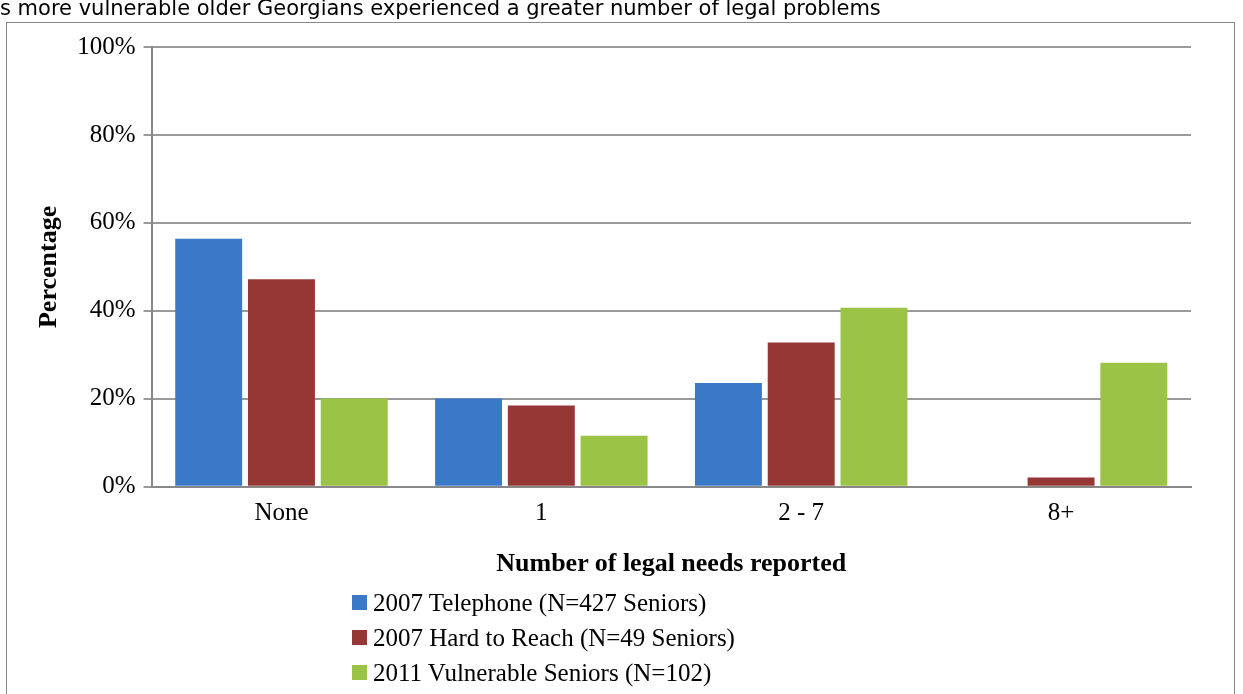 The image size is (1243, 694). Describe the element at coordinates (541, 512) in the screenshot. I see `x-tick-label: 1` at that location.